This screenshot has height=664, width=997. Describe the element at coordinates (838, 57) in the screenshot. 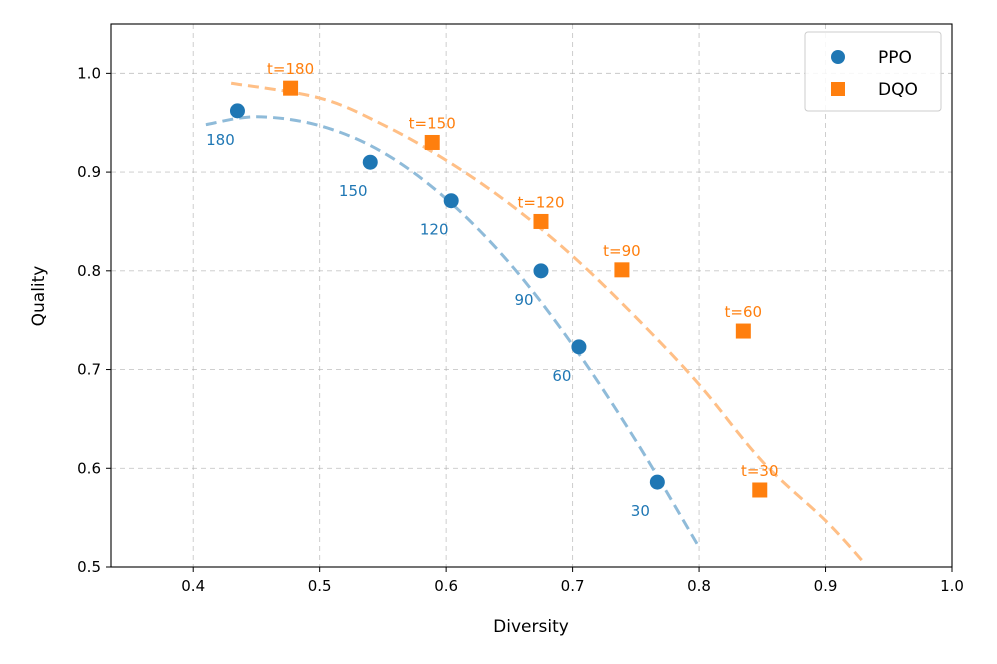

I see `legend-ppo-marker` at that location.